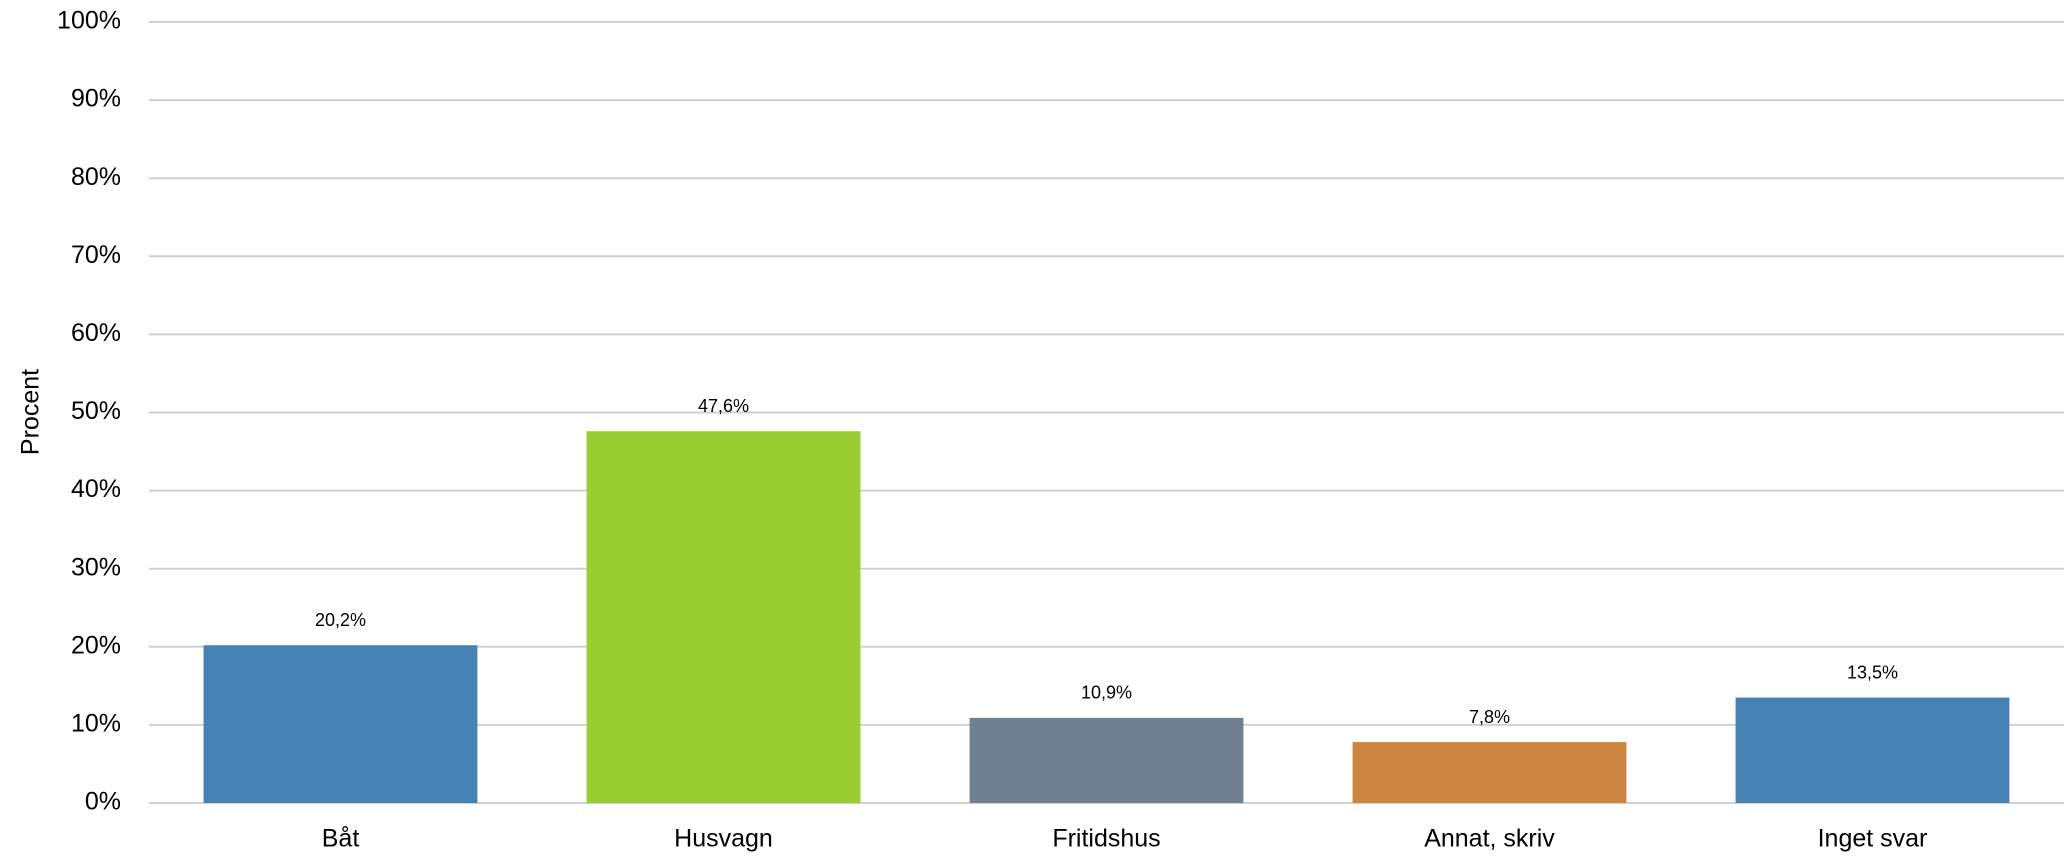 The height and width of the screenshot is (858, 2064). Describe the element at coordinates (341, 839) in the screenshot. I see `x-tick-label: Båt` at that location.